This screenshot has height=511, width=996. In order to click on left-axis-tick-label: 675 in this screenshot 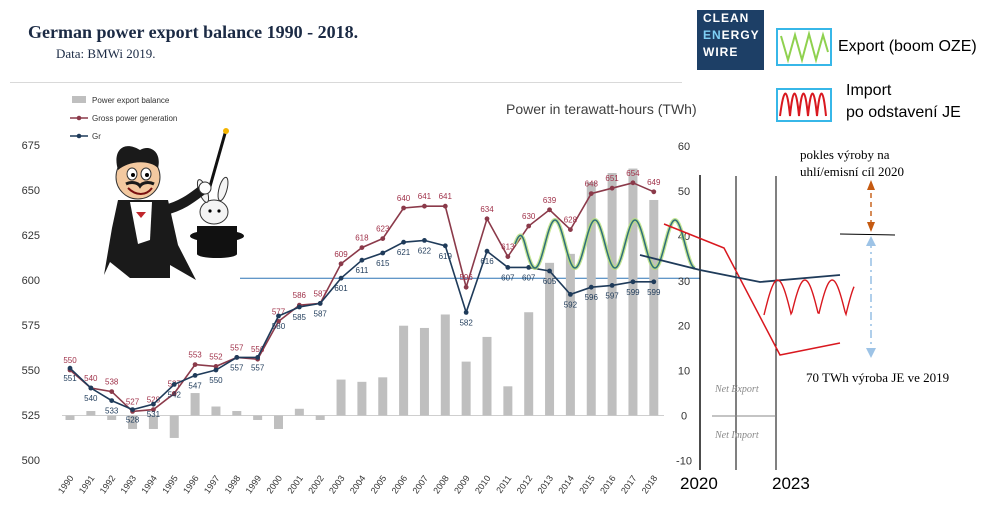, I will do `click(31, 146)`.